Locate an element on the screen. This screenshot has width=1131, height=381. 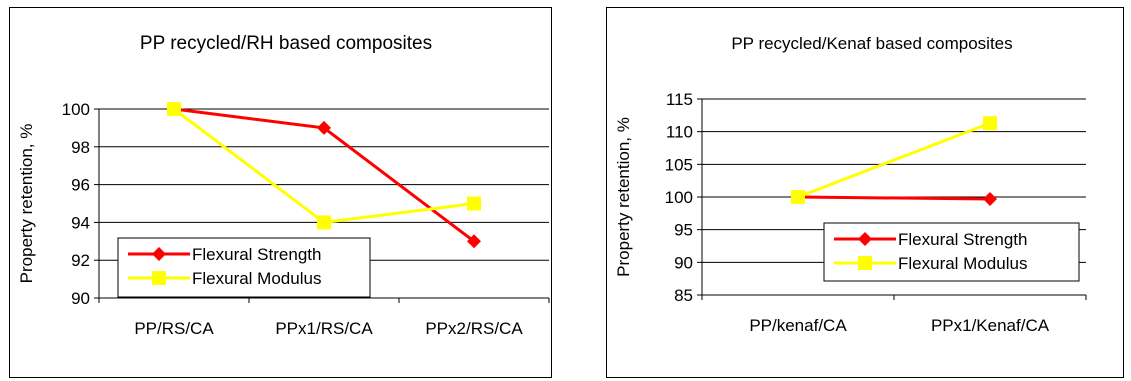
x-tick-label: PPx1/RS/CA is located at coordinates (324, 328).